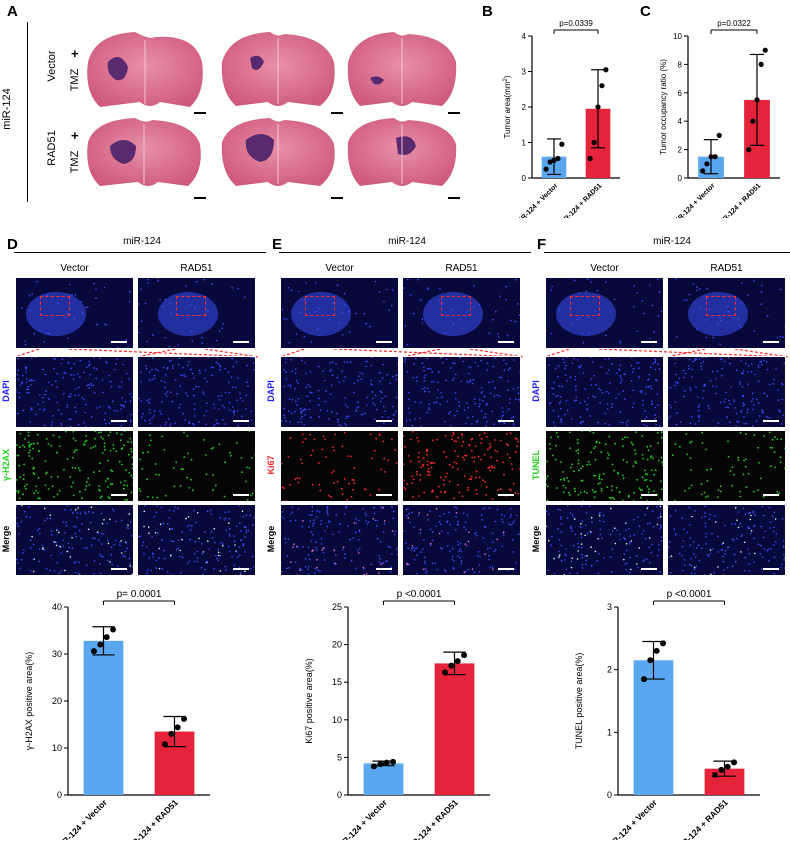  Describe the element at coordinates (271, 465) in the screenshot. I see `row-label-1: Ki67` at that location.